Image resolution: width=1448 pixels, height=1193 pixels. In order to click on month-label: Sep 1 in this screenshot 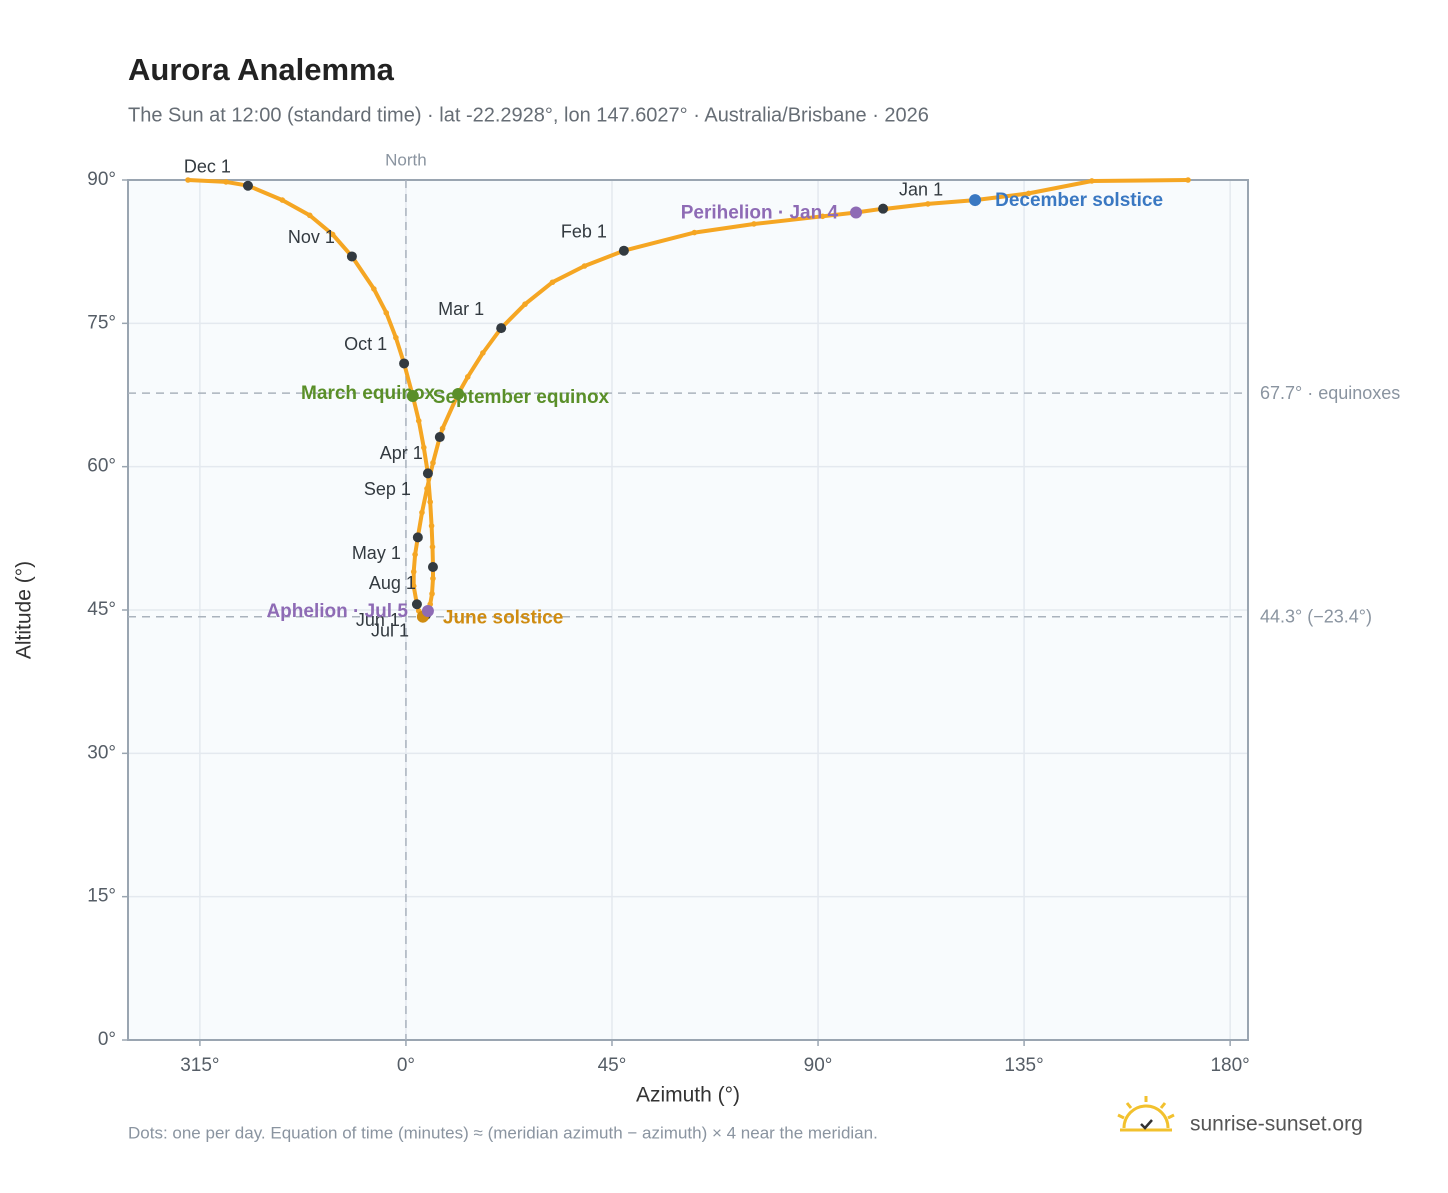, I will do `click(387, 489)`.